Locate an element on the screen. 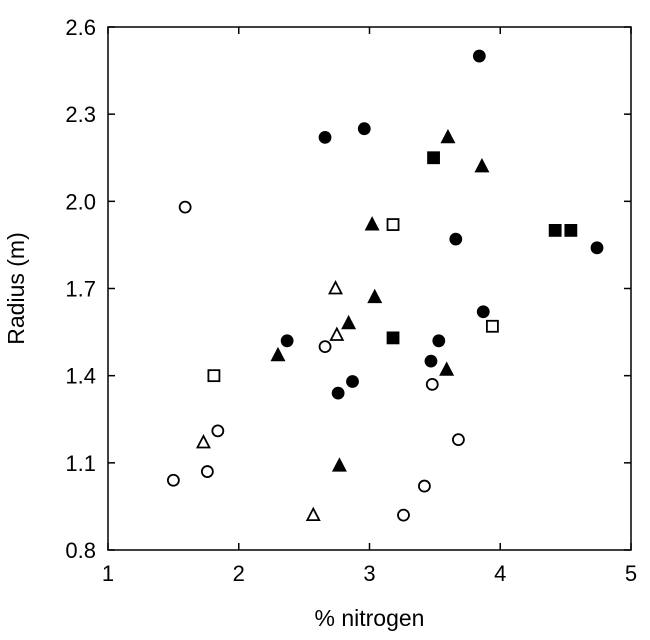 The height and width of the screenshot is (640, 650). y-tick-label: 1.1 is located at coordinates (80, 463).